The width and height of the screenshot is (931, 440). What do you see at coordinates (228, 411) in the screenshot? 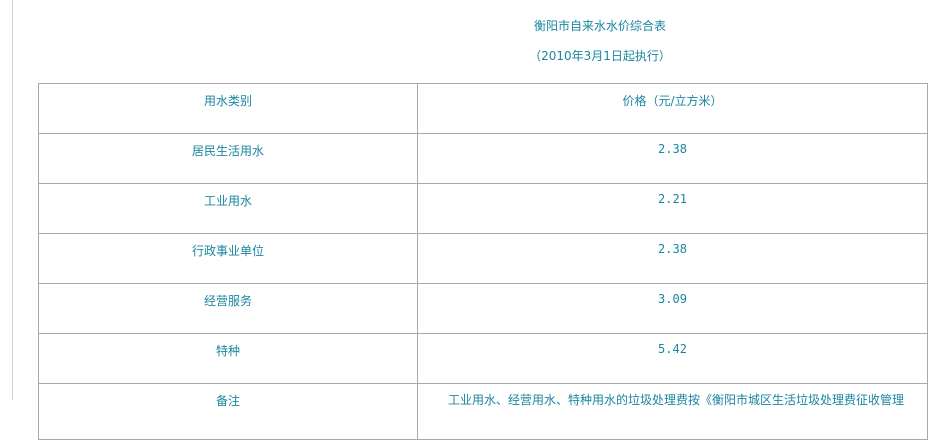
I see `note-label: 备注` at bounding box center [228, 411].